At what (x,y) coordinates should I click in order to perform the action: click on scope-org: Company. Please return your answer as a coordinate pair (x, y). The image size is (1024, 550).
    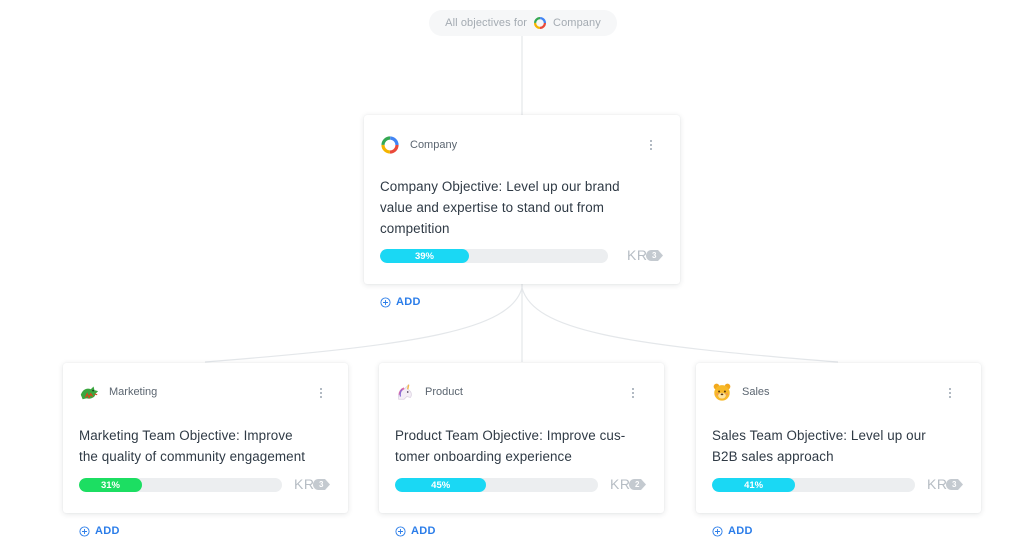
    Looking at the image, I should click on (577, 23).